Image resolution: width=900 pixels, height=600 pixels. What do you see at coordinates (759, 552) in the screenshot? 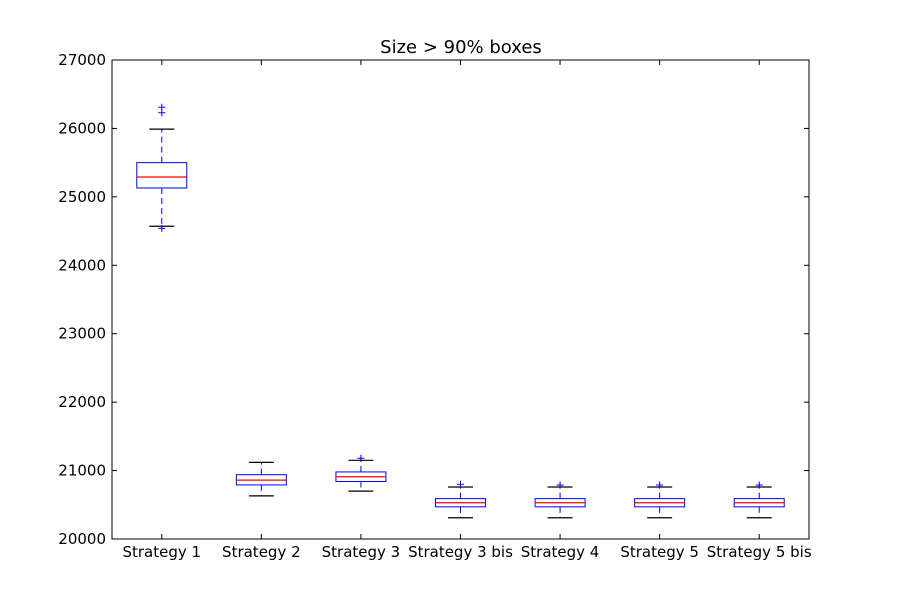
I see `x-tick-label: Strategy 5 bis` at bounding box center [759, 552].